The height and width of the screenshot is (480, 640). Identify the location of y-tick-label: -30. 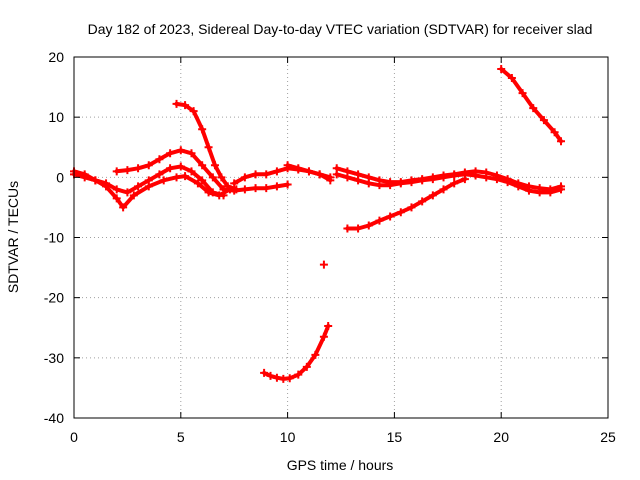
(54, 358).